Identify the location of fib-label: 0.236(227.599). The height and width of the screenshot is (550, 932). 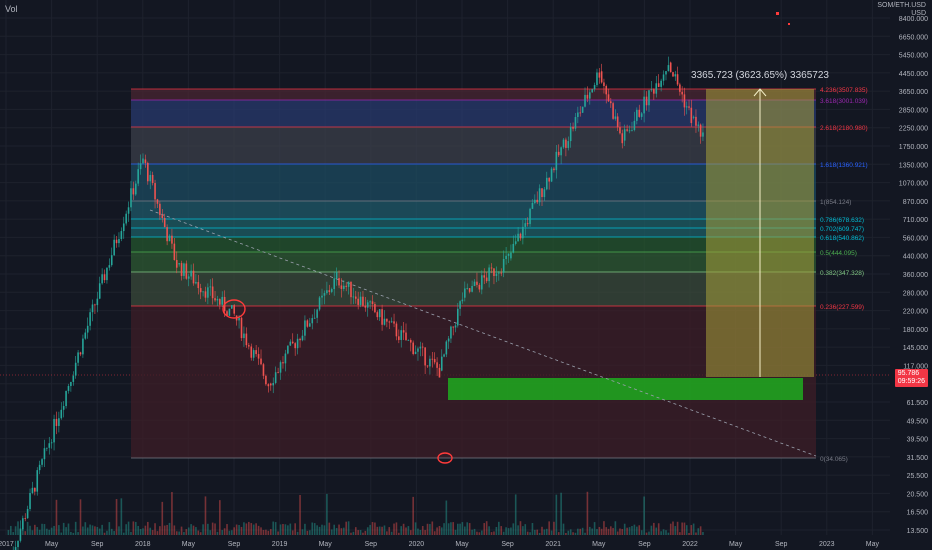
(842, 307).